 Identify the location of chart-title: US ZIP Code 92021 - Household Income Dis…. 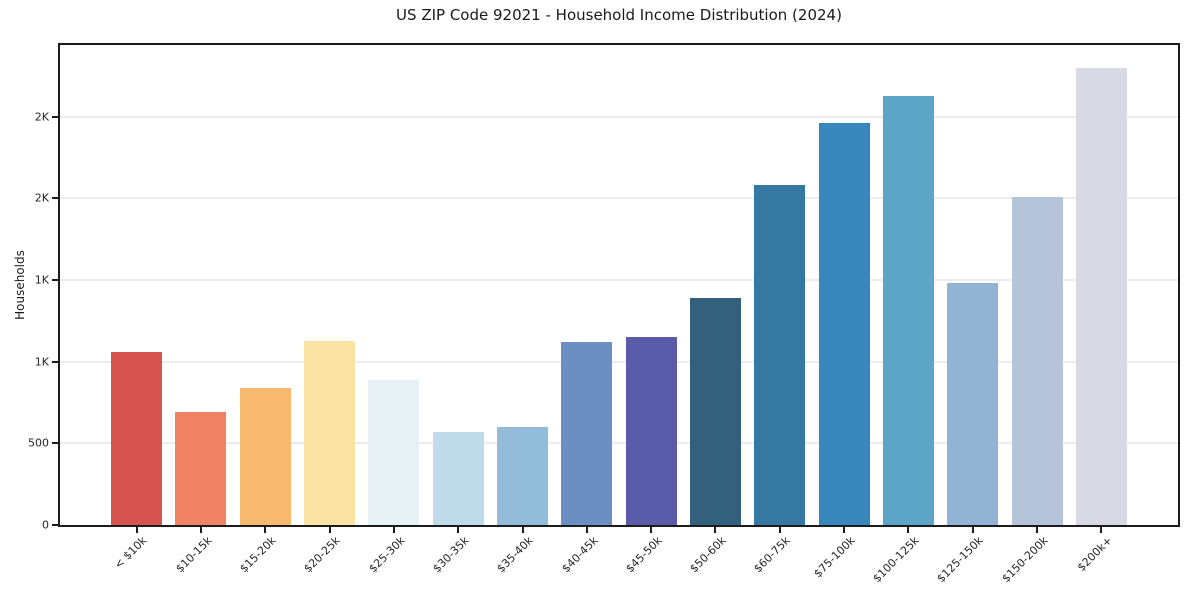
(619, 15).